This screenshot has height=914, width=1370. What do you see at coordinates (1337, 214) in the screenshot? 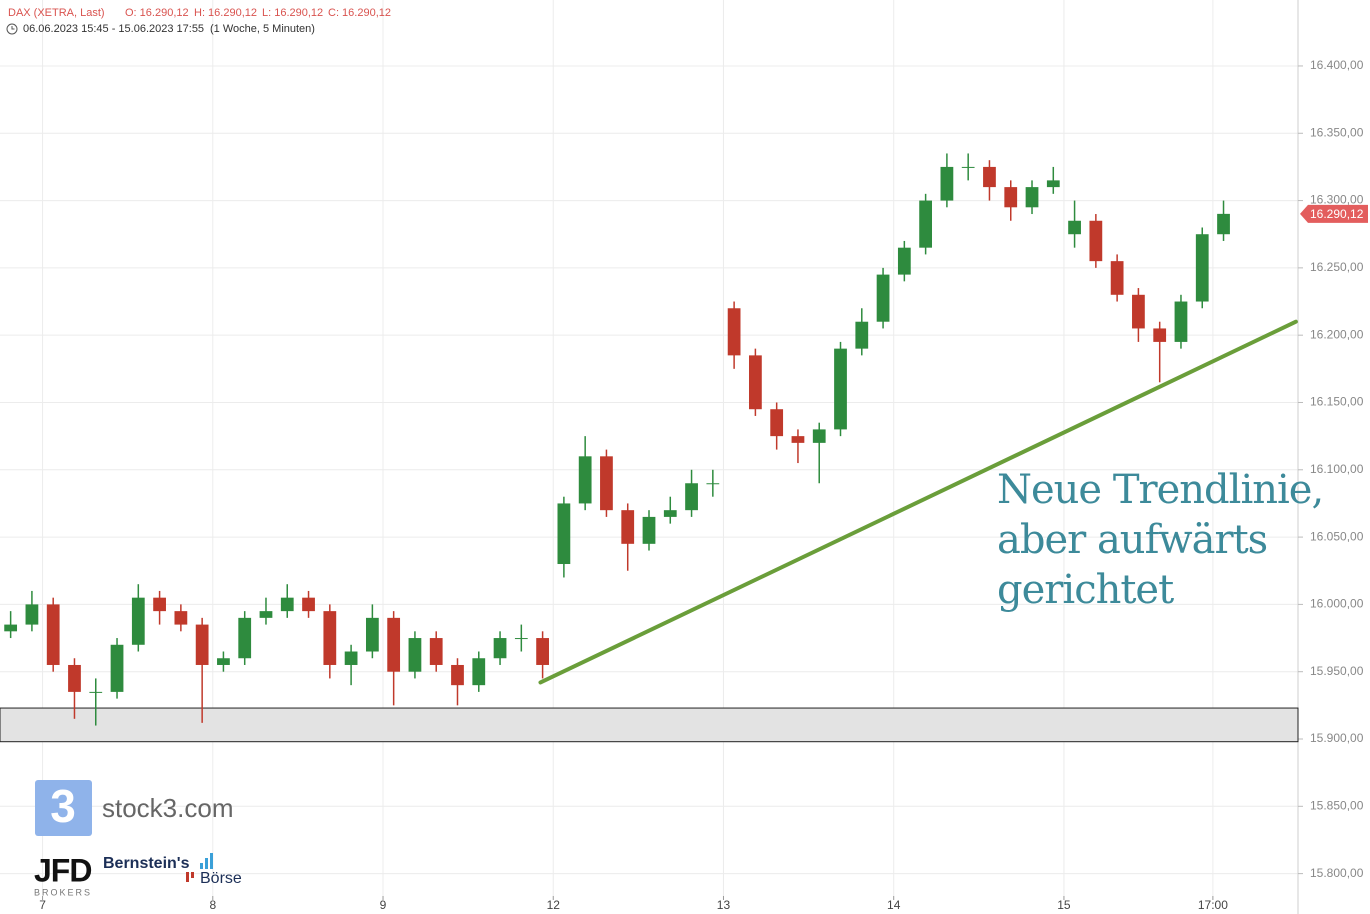
I see `last-price-label: 16.290,12` at bounding box center [1337, 214].